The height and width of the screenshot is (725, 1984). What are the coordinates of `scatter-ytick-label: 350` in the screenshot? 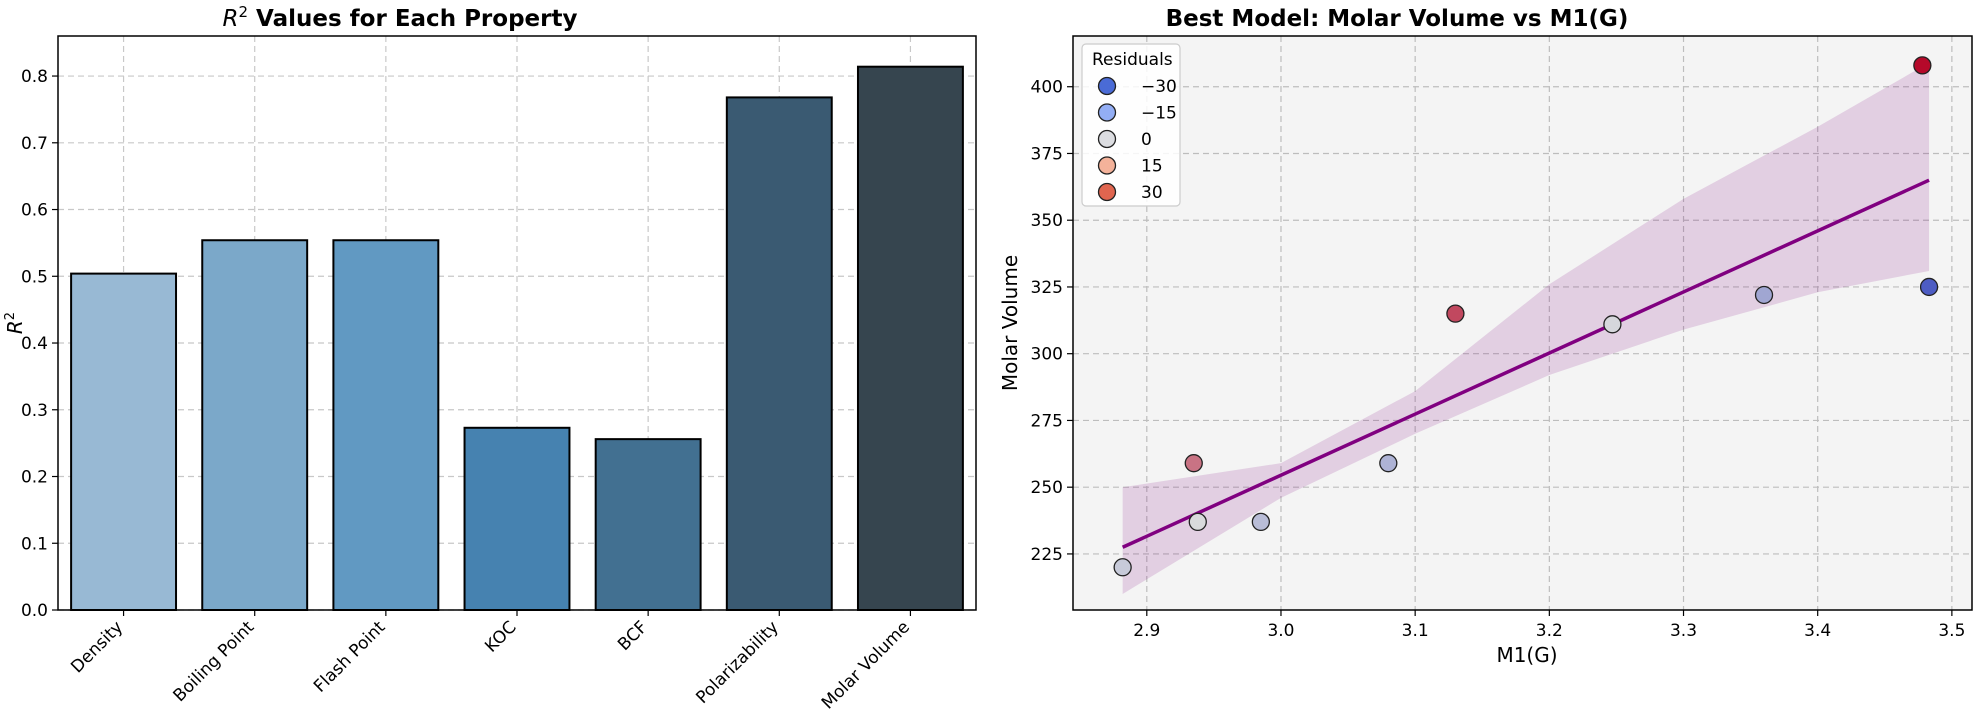 It's located at (1047, 221).